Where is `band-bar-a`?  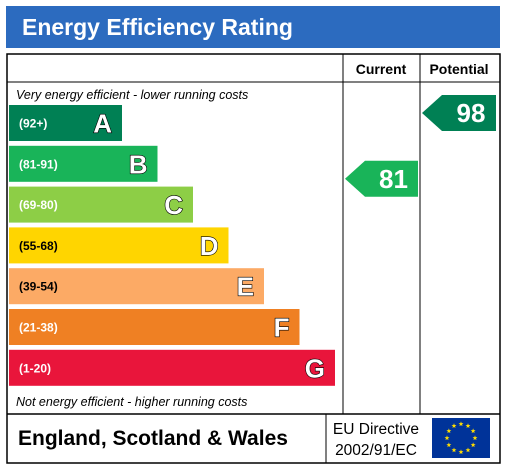
band-bar-a is located at coordinates (65, 123).